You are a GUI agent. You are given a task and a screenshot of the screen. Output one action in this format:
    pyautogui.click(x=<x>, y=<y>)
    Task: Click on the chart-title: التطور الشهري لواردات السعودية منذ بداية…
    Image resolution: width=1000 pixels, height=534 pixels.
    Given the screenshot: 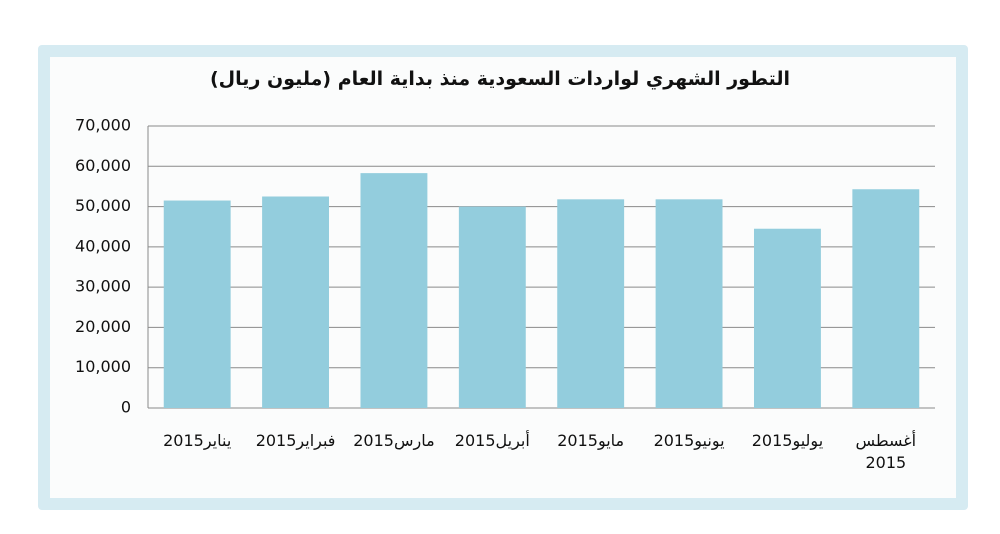 What is the action you would take?
    pyautogui.click(x=500, y=79)
    